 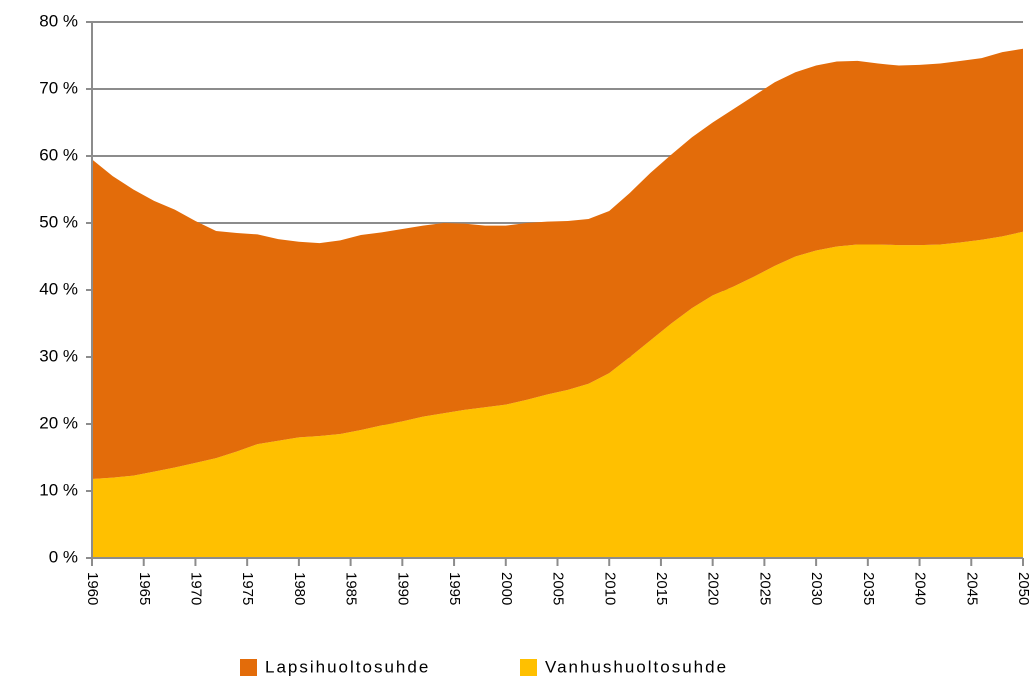 What do you see at coordinates (58, 489) in the screenshot?
I see `y-tick-label: 10 %` at bounding box center [58, 489].